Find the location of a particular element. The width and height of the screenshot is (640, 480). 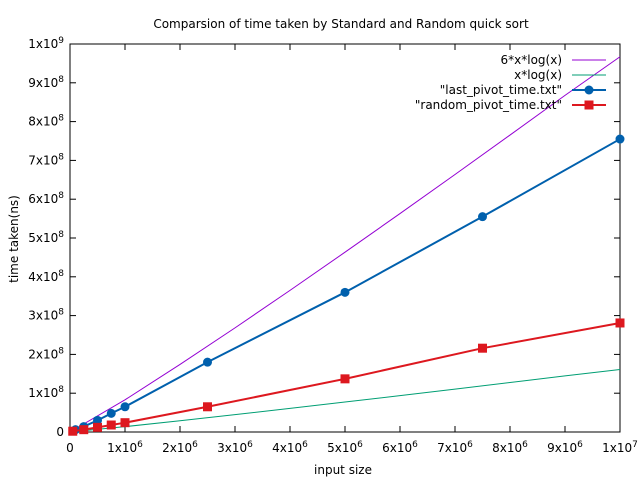

y-tick-label-base: 5x10 is located at coordinates (43, 238).